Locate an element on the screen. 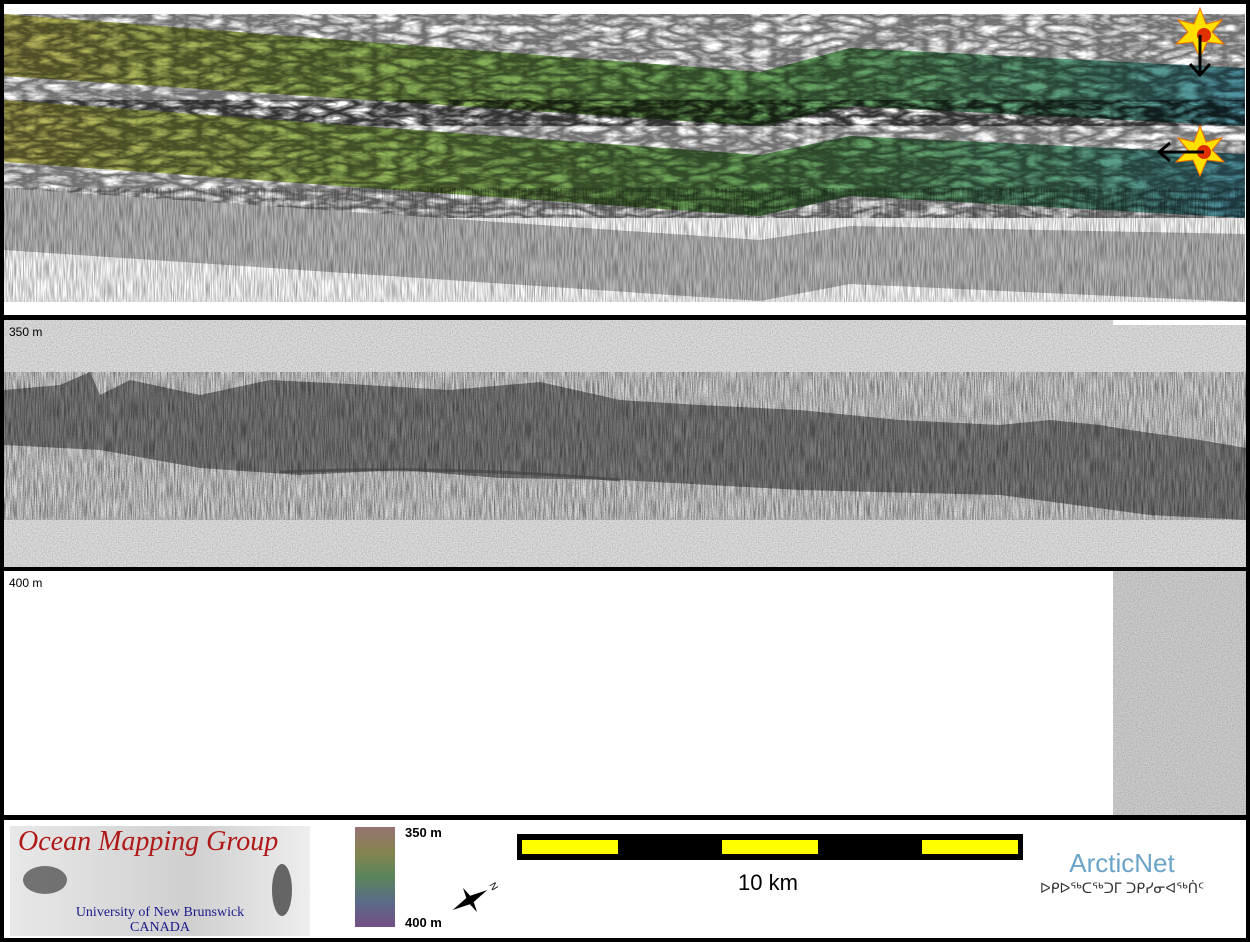 Image resolution: width=1250 pixels, height=942 pixels. partner-subtitle: ᐅᑭᐅᖅᑕᖅᑐᒥ ᑐᑭᓯᓂᐊᖅᑏᑦ is located at coordinates (1122, 888).